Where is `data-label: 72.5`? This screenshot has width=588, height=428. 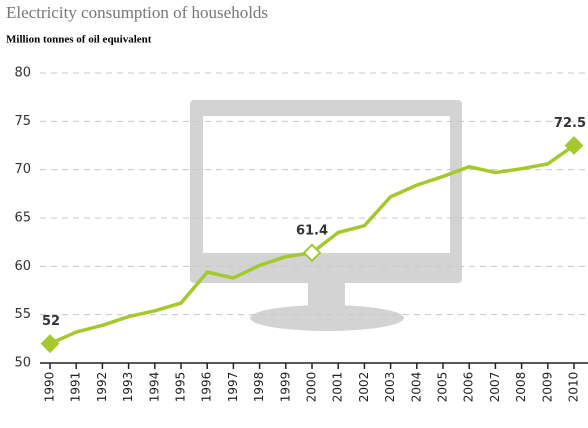 data-label: 72.5 is located at coordinates (570, 123).